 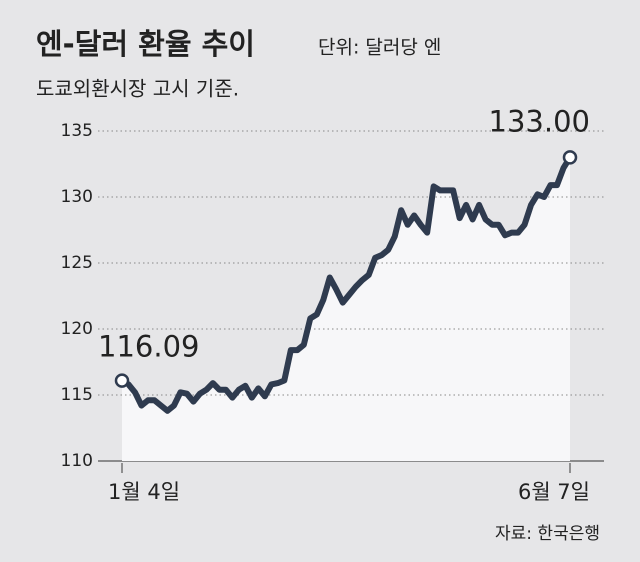 I want to click on source: 자료: 한국은행, so click(x=547, y=534).